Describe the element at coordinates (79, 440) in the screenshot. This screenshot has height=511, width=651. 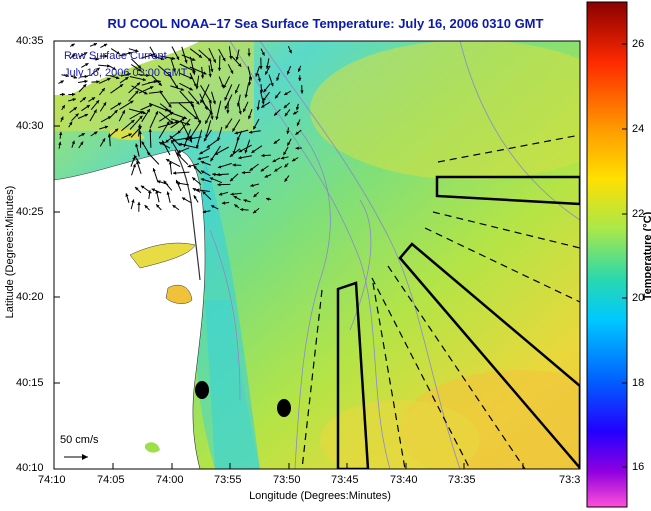
I see `scale-label: 50 cm/s` at that location.